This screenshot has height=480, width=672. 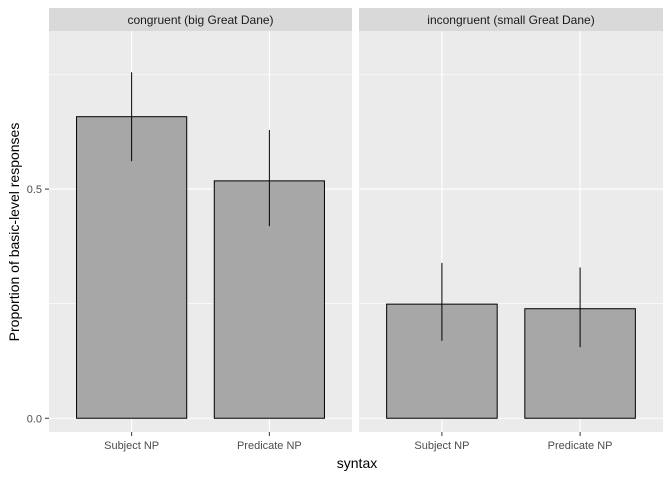 What do you see at coordinates (34, 419) in the screenshot?
I see `y-tick-label: 0.0` at bounding box center [34, 419].